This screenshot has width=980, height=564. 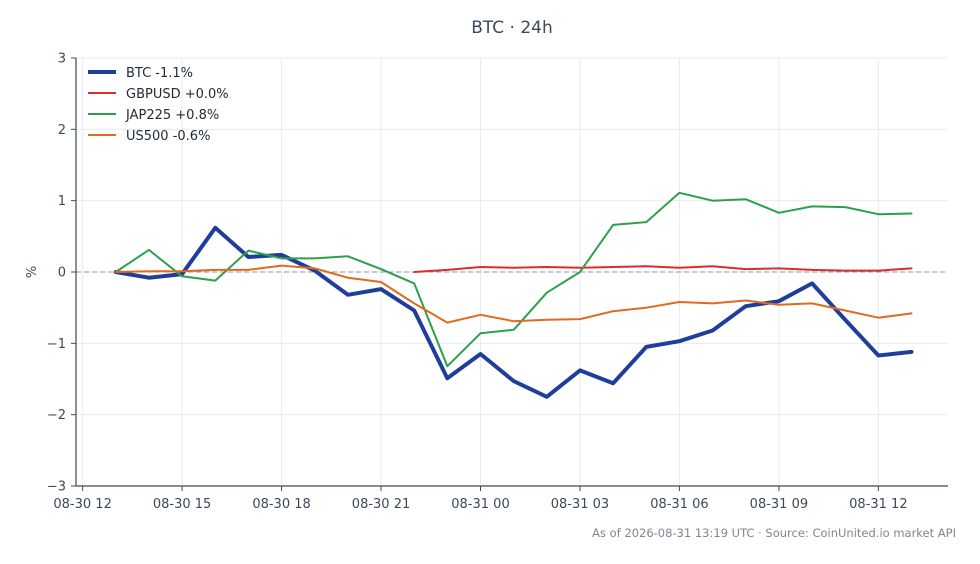 I want to click on legend-label: GBPUSD +0.0%, so click(x=177, y=94).